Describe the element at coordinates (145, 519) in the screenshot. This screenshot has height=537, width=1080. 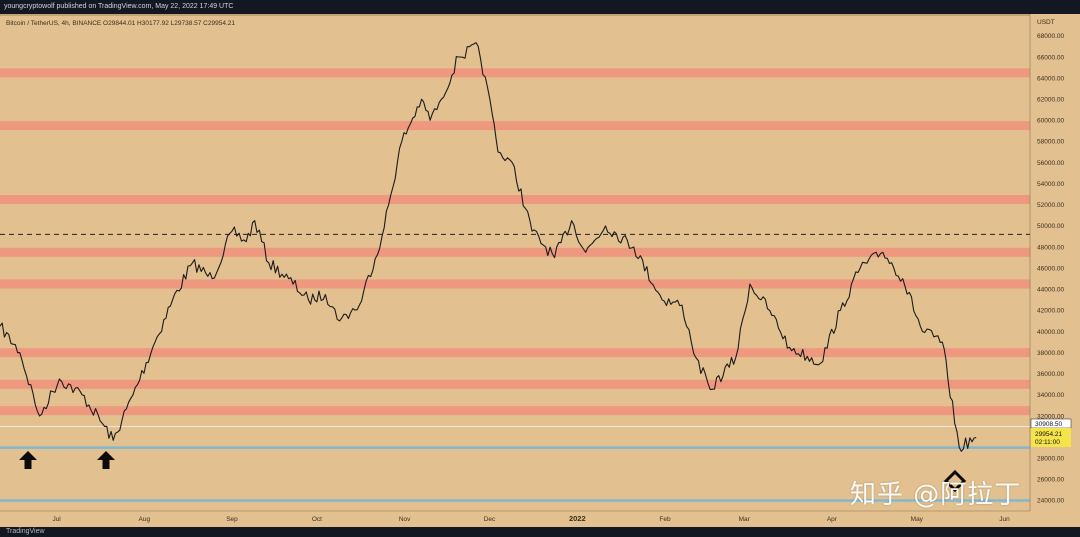
I see `x-tick-label-Aug: Aug` at that location.